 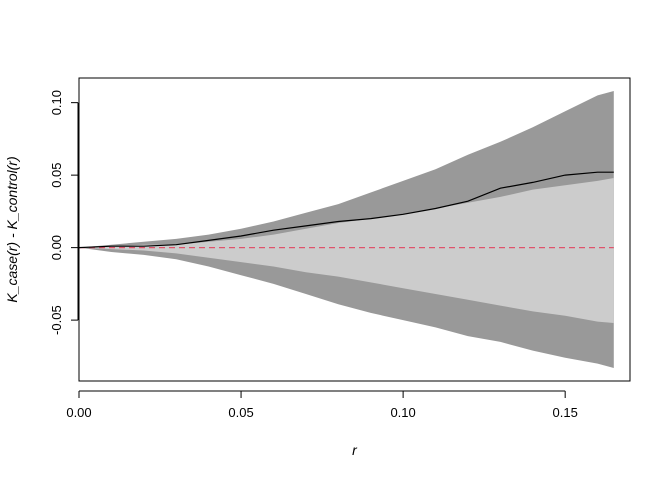 I want to click on x-tick-label: 0.15, so click(x=565, y=412).